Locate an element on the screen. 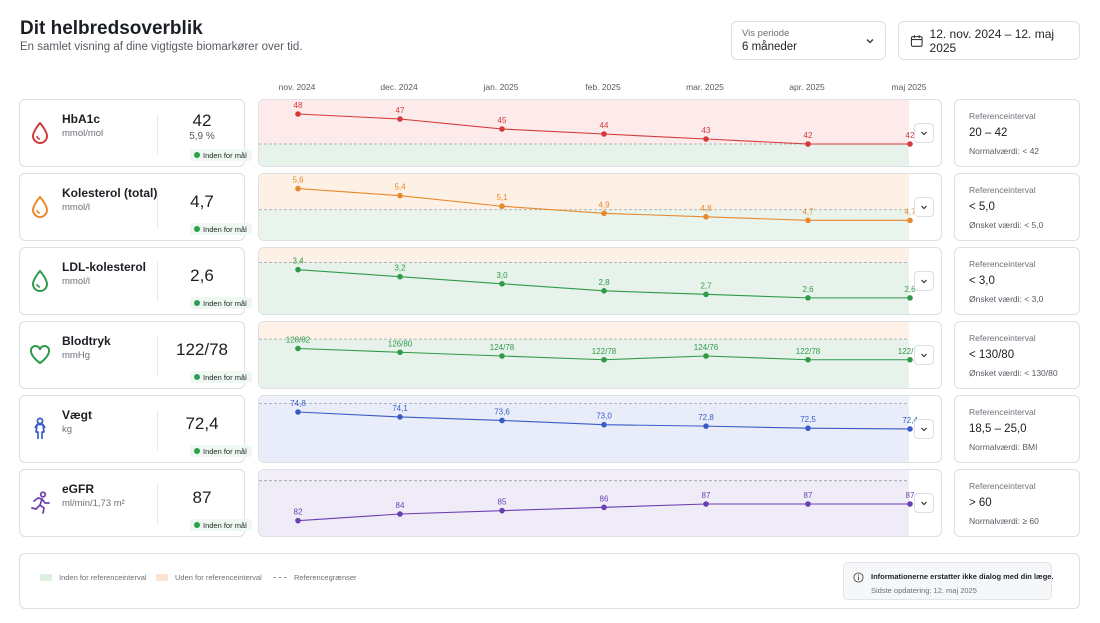 The height and width of the screenshot is (623, 1100). data-label: 126/80 is located at coordinates (400, 343).